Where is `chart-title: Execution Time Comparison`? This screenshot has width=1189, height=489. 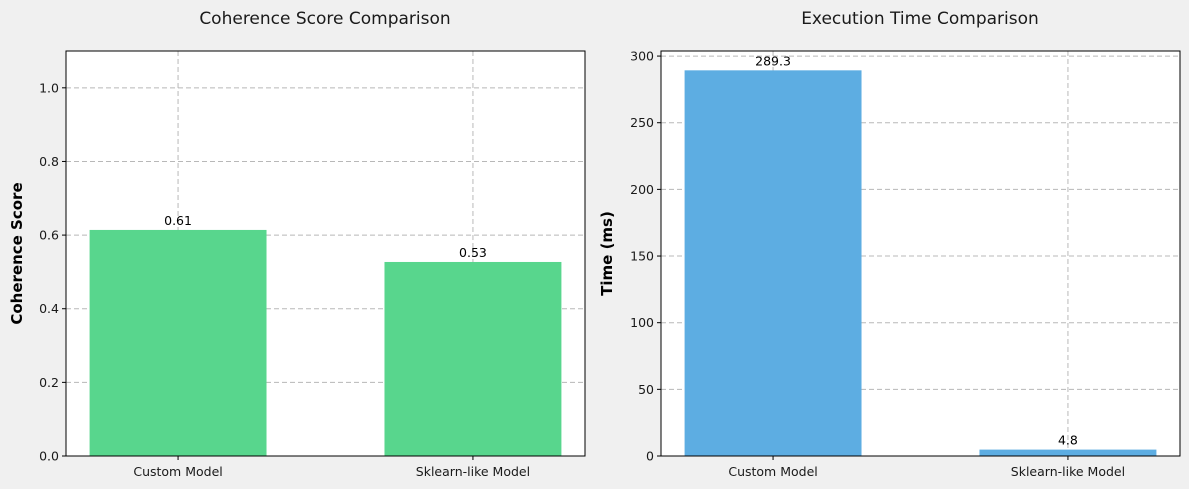
chart-title: Execution Time Comparison is located at coordinates (920, 19).